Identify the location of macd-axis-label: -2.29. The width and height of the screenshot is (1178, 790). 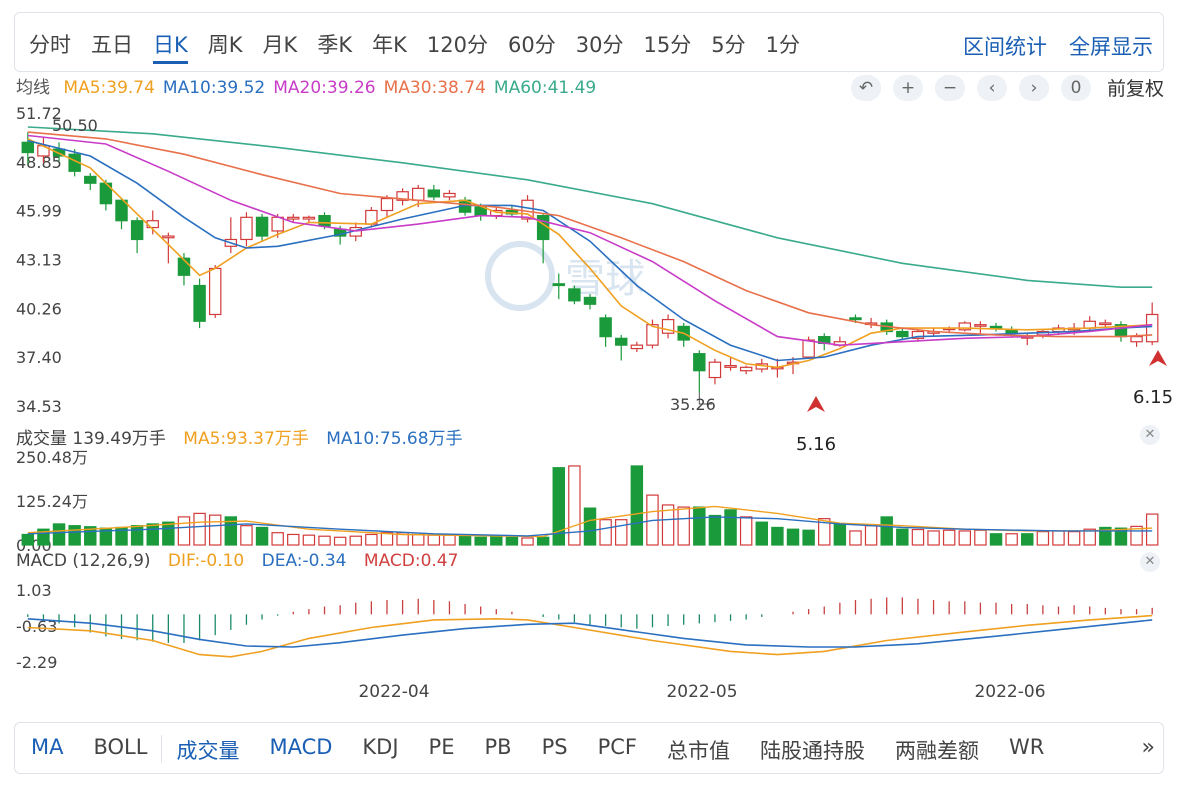
(36, 662).